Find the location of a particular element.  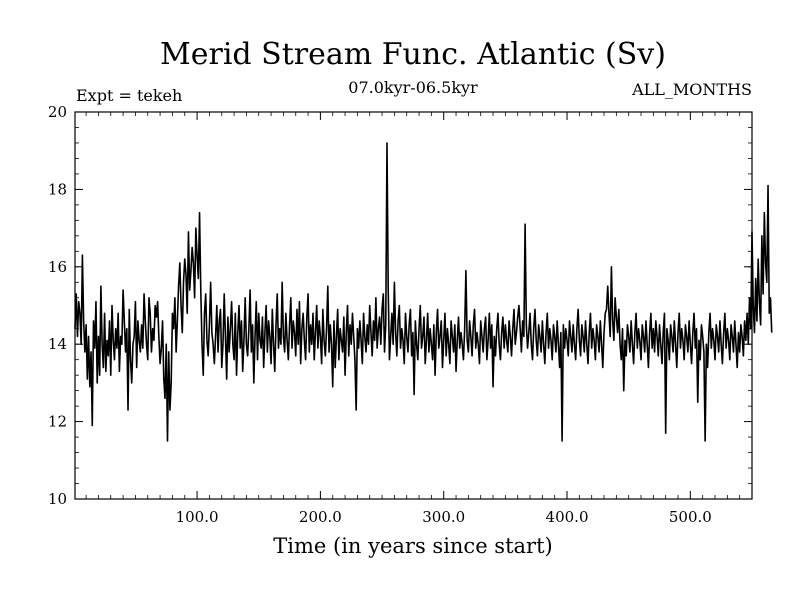

y-tick-label: 10 is located at coordinates (57, 499).